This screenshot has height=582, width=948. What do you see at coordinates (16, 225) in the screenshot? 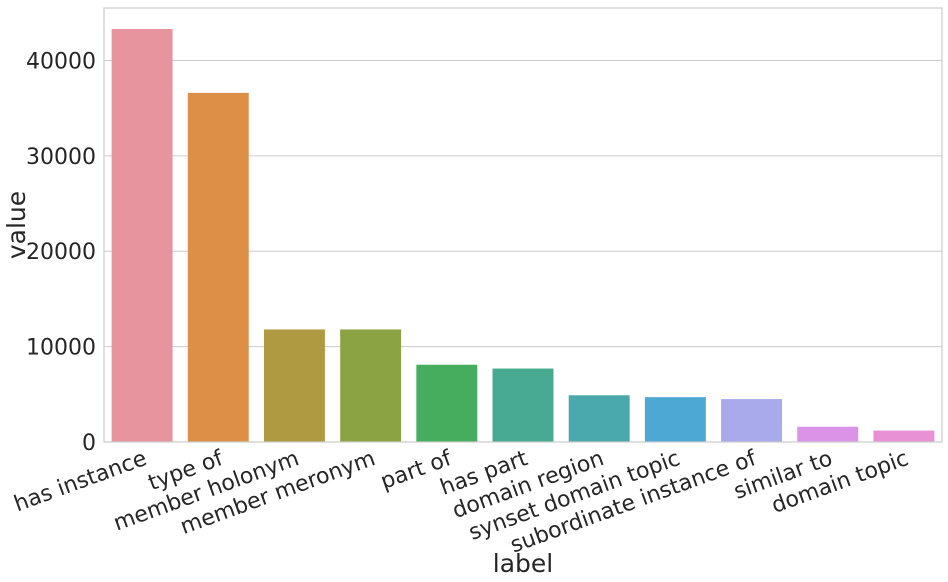
I see `y-axis-label: value` at bounding box center [16, 225].